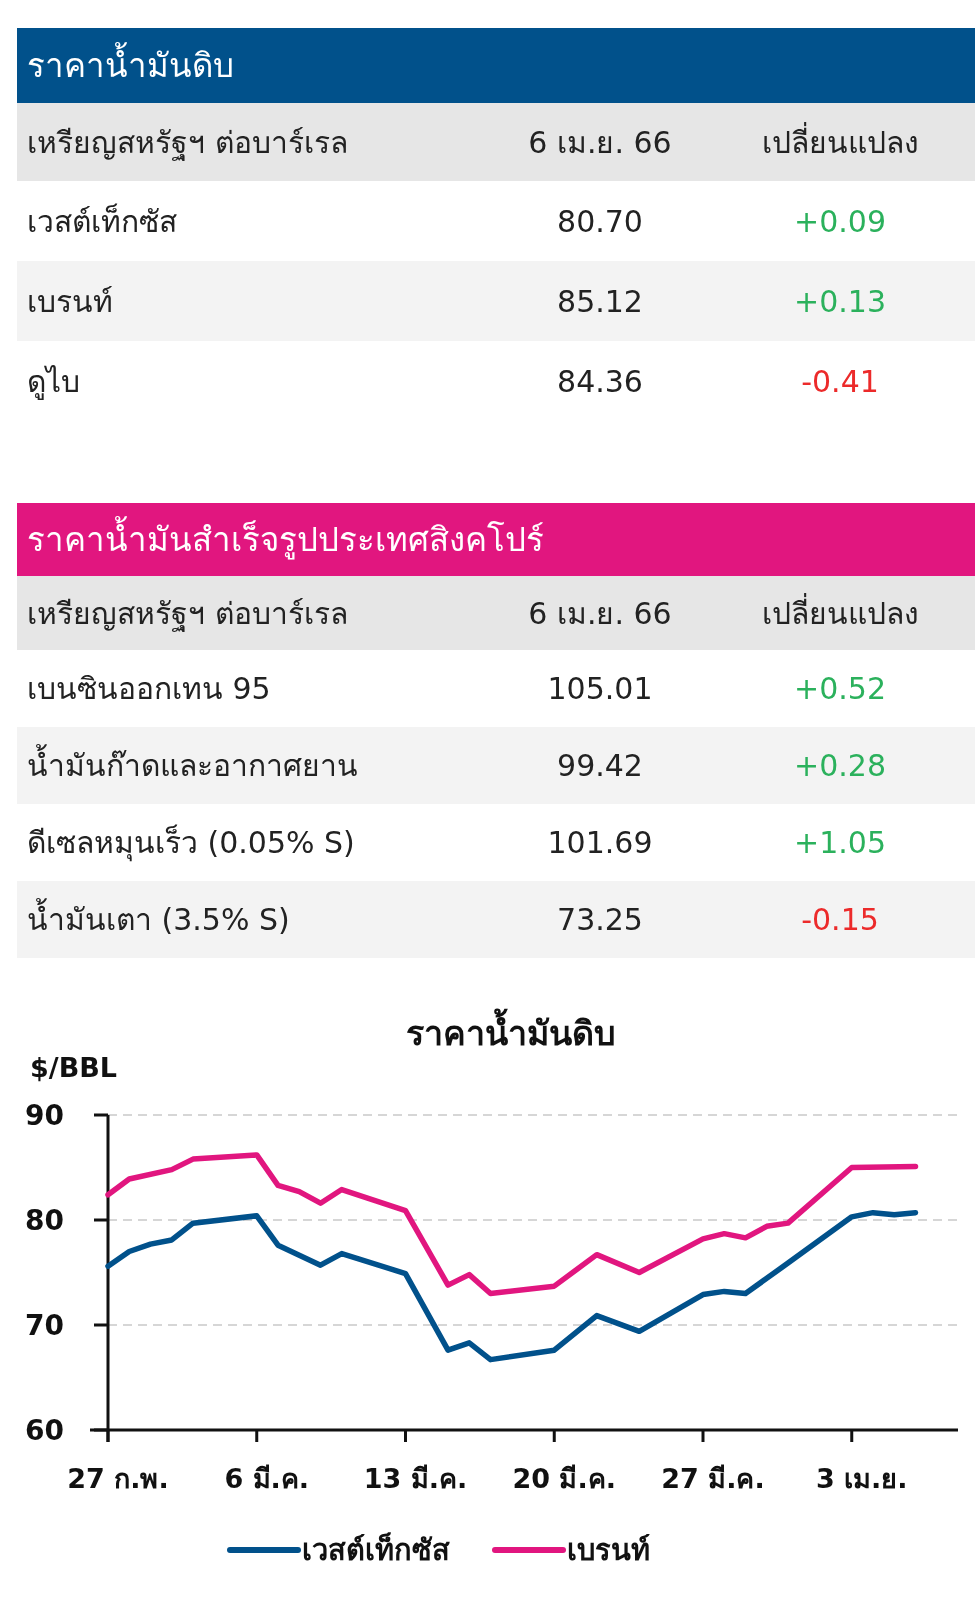  I want to click on category-label: น้ำมันก๊าดและอากาศยาน, so click(192, 763).